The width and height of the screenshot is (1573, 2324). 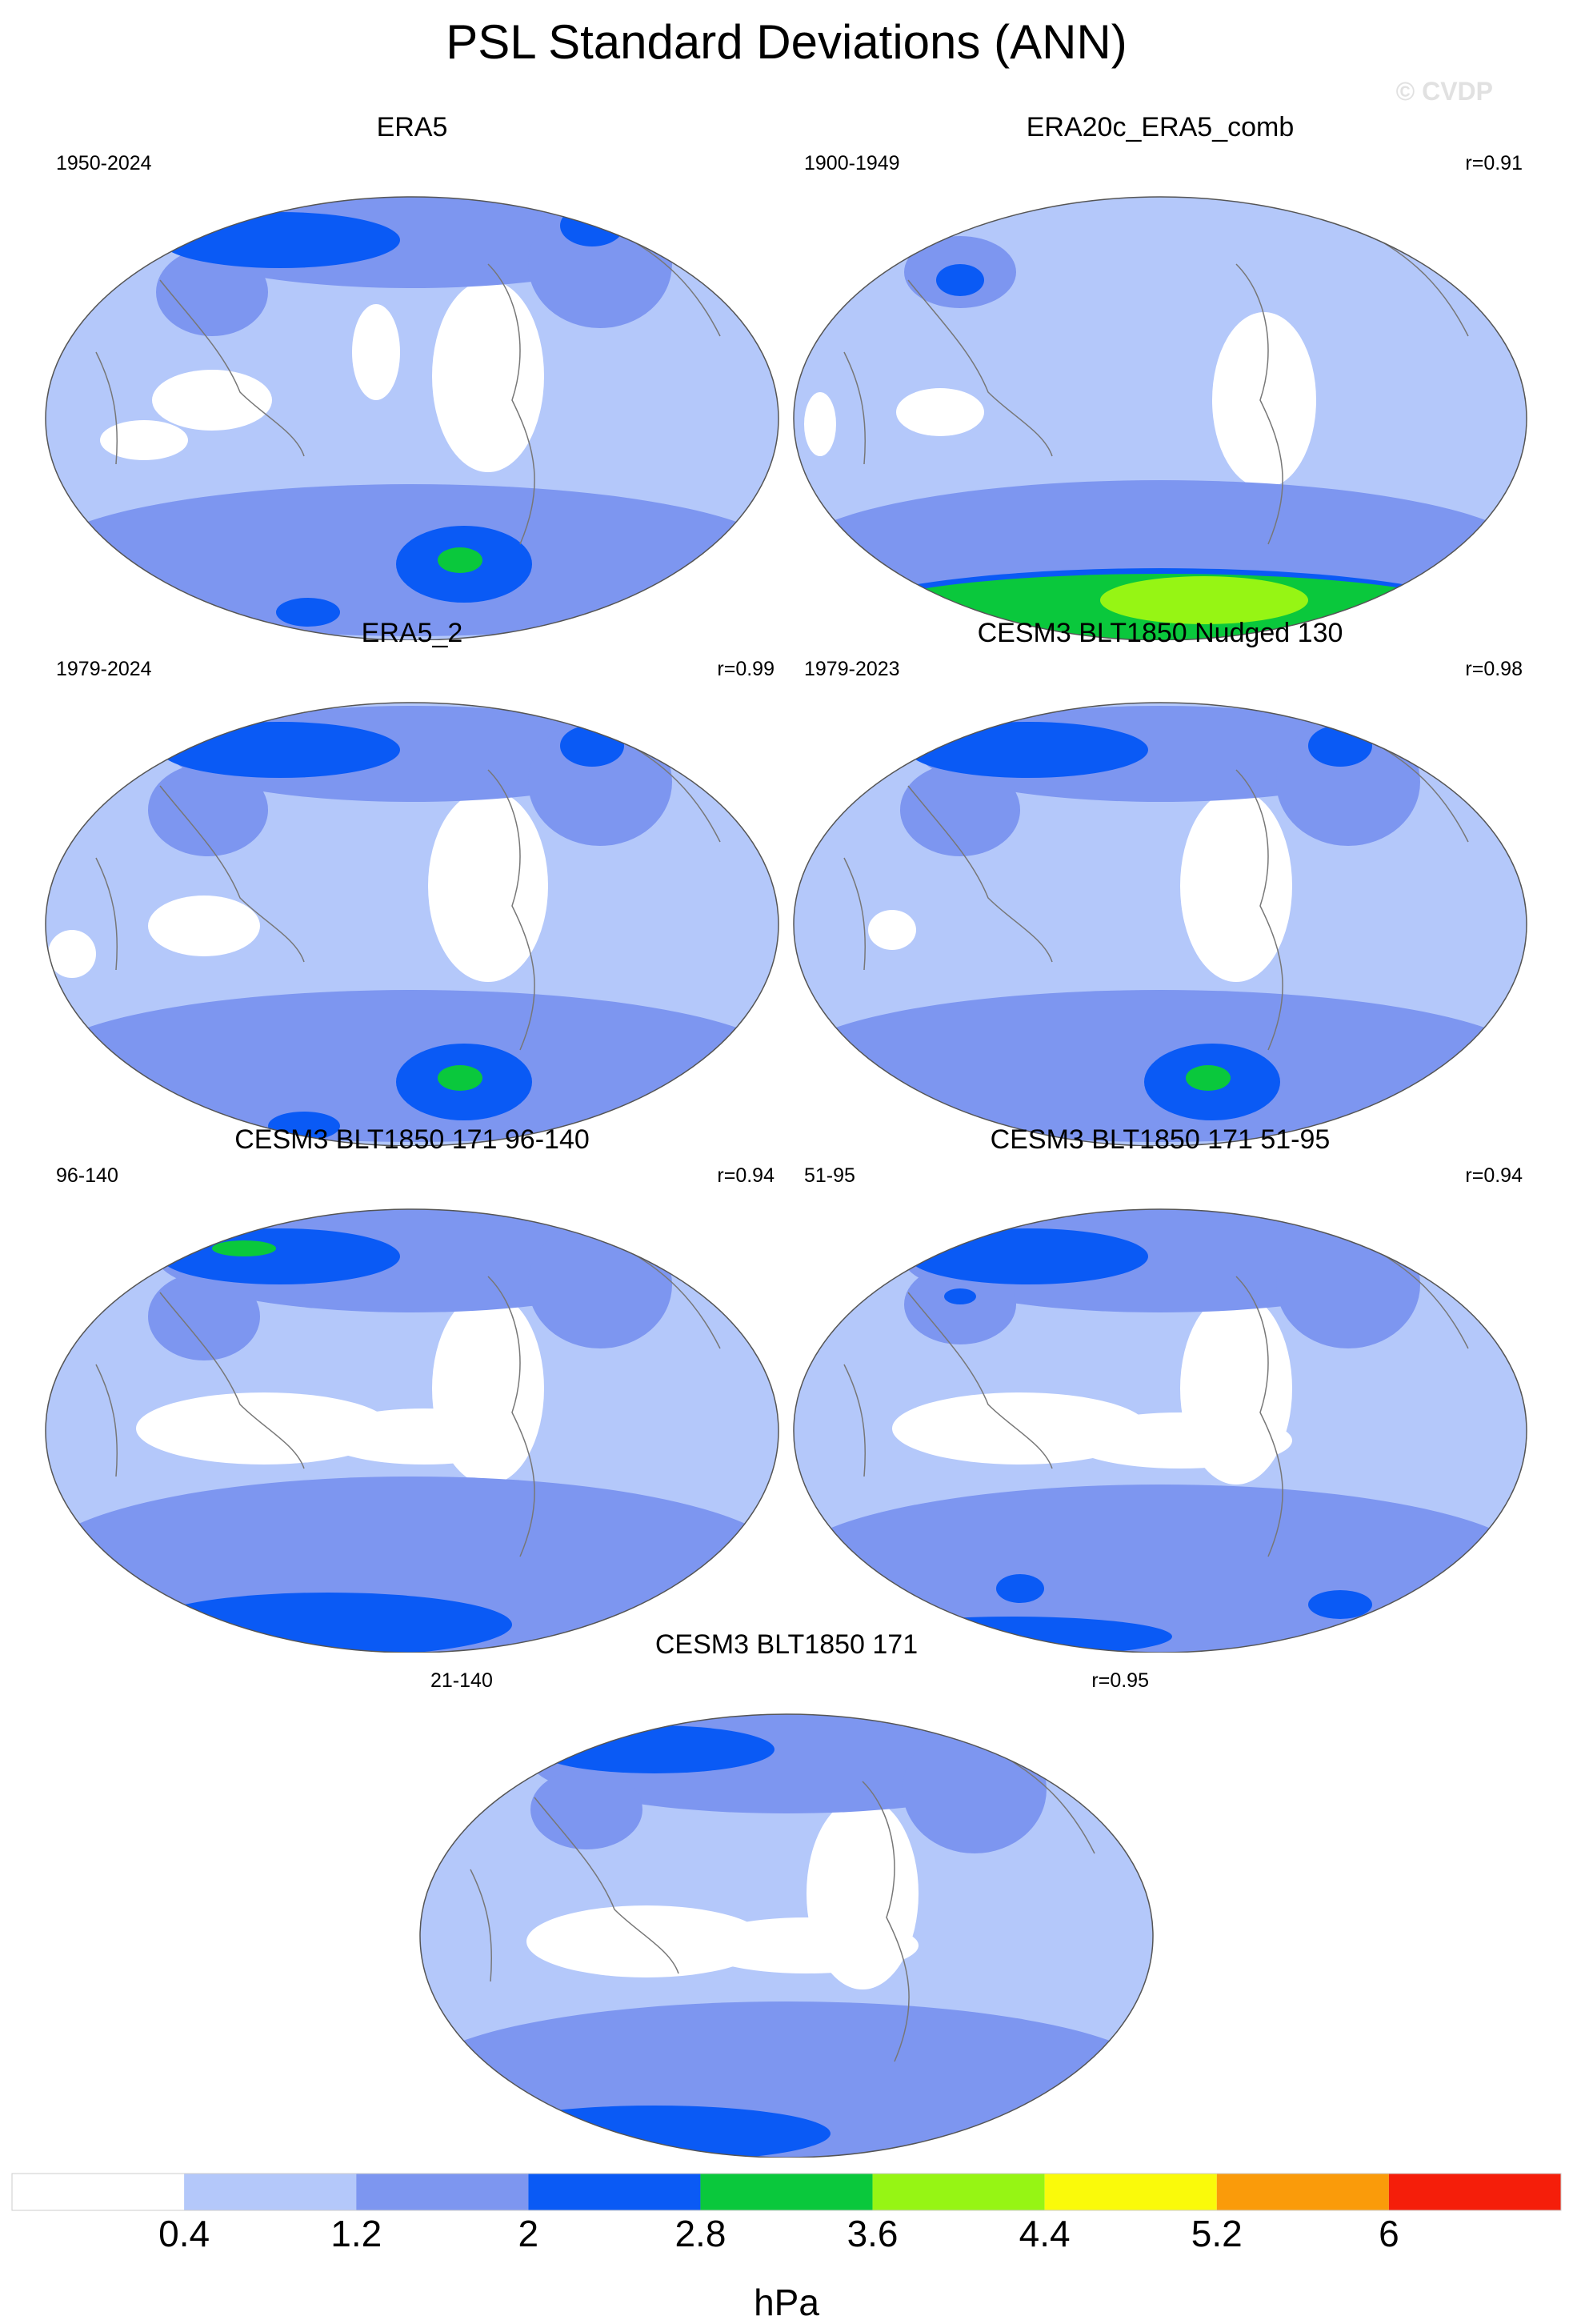 What do you see at coordinates (786, 2192) in the screenshot?
I see `colorbar-frame` at bounding box center [786, 2192].